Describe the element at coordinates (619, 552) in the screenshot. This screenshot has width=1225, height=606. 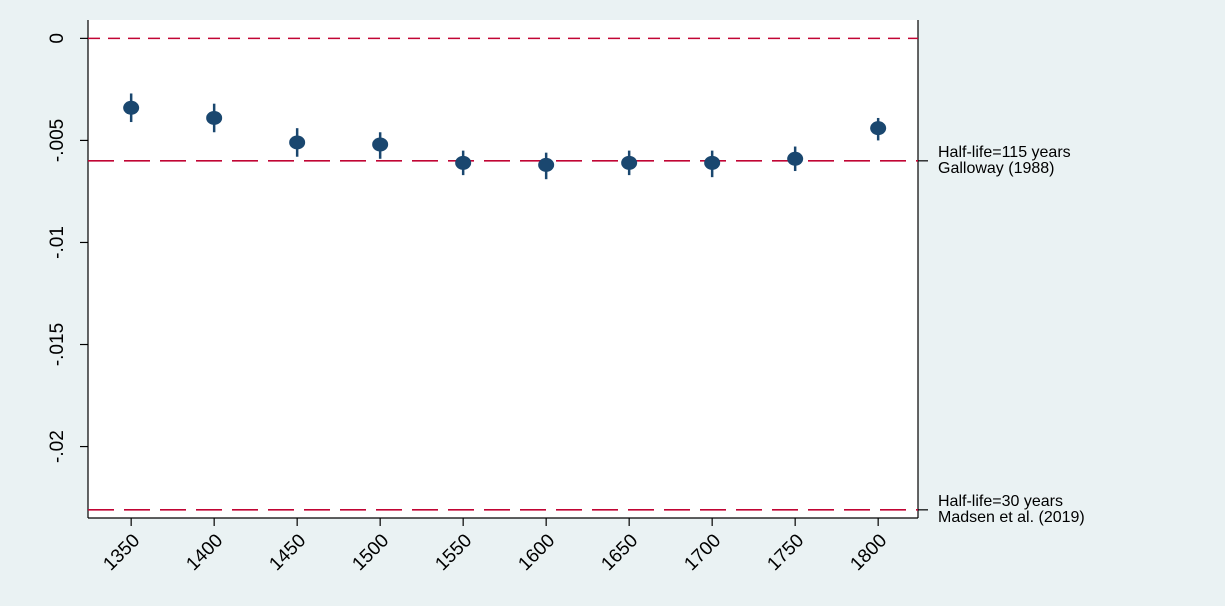
I see `x-tick-label: 1650` at that location.